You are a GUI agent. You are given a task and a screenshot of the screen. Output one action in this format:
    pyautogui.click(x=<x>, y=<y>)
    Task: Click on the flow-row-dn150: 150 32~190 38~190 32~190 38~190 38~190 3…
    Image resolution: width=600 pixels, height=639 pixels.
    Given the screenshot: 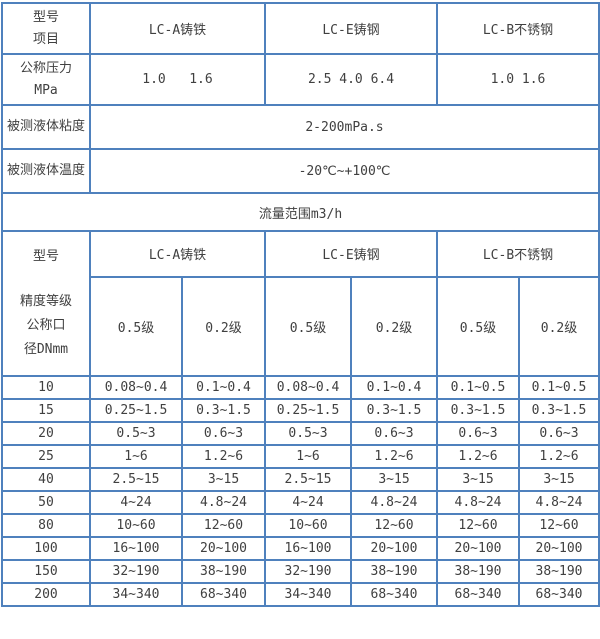 What is the action you would take?
    pyautogui.click(x=300, y=571)
    